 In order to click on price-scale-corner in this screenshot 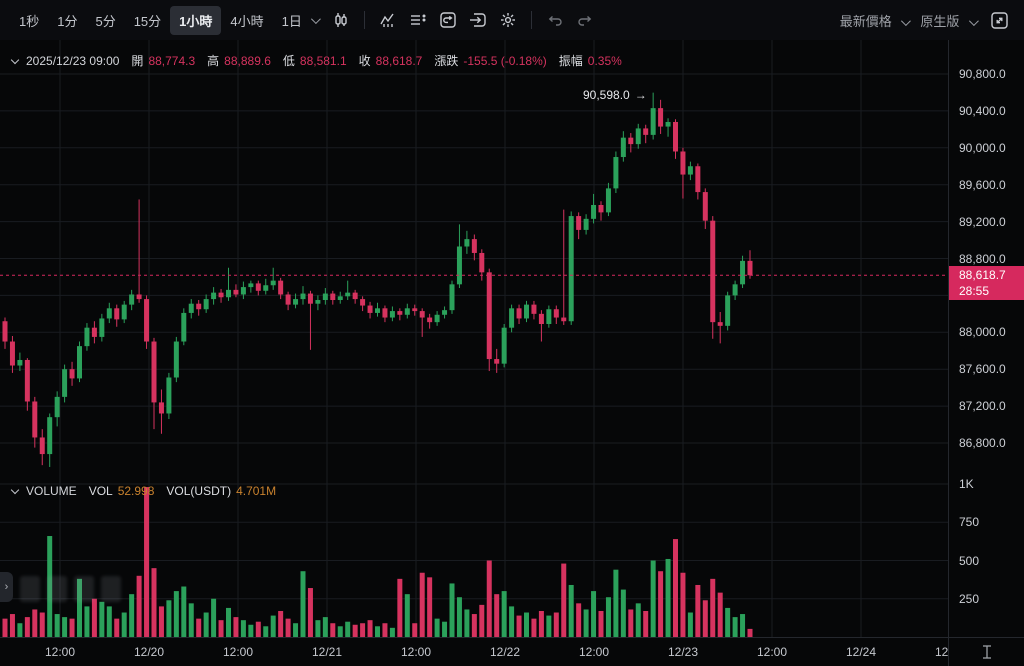, I will do `click(986, 651)`.